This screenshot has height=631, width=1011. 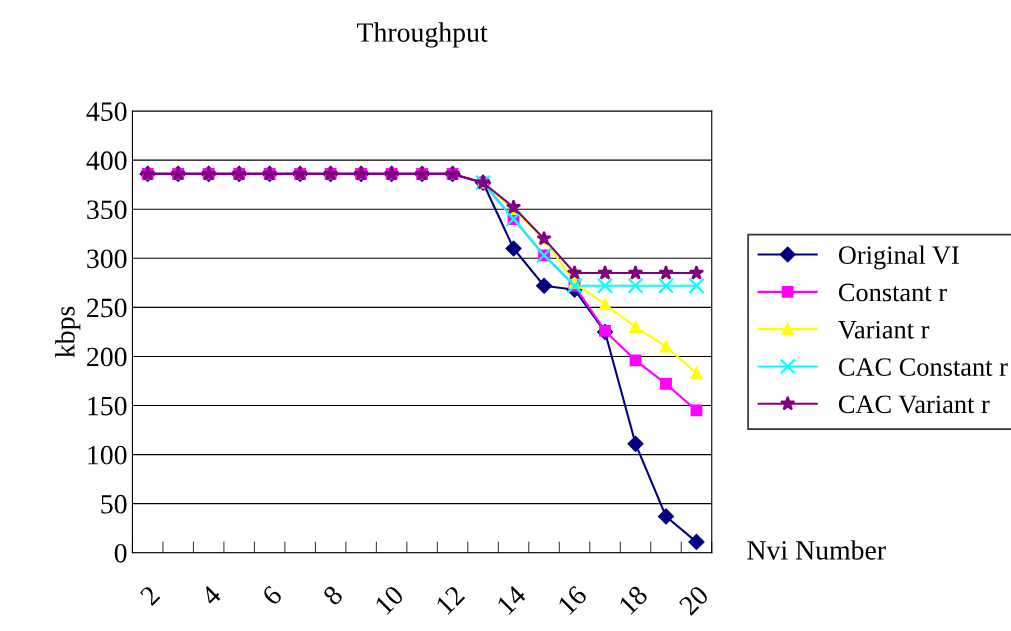 I want to click on legend-label: CAC Variant r, so click(x=914, y=404).